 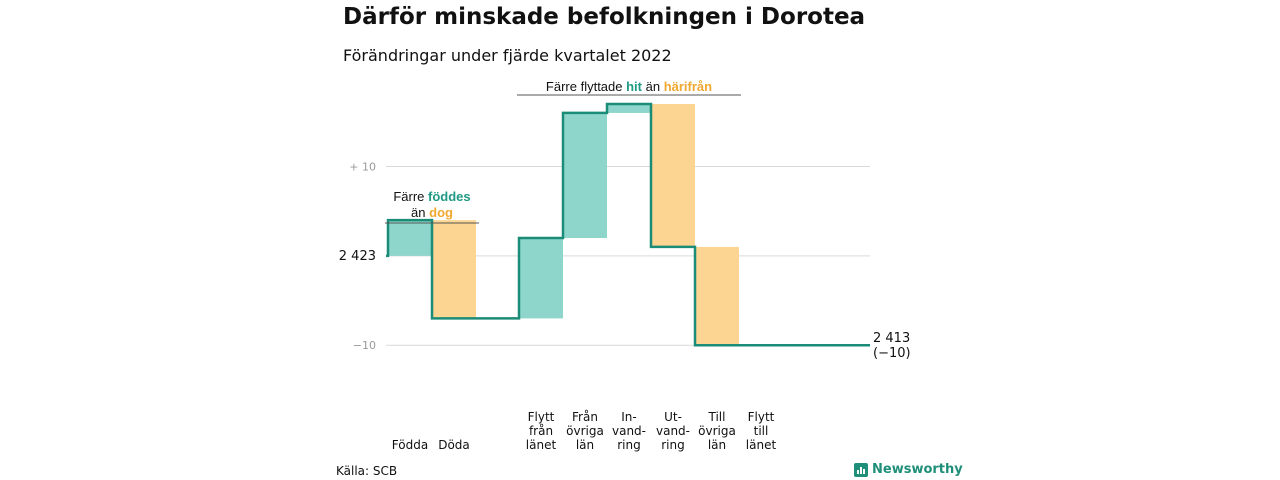 What do you see at coordinates (586, 86) in the screenshot?
I see `annotation-migration-segment-0-0: Färre flyttade` at bounding box center [586, 86].